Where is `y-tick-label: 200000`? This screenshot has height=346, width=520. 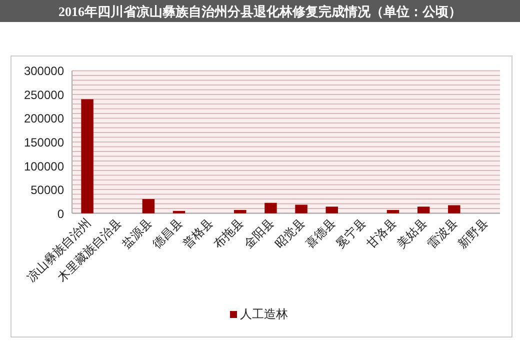 y-tick-label: 200000 is located at coordinates (44, 119).